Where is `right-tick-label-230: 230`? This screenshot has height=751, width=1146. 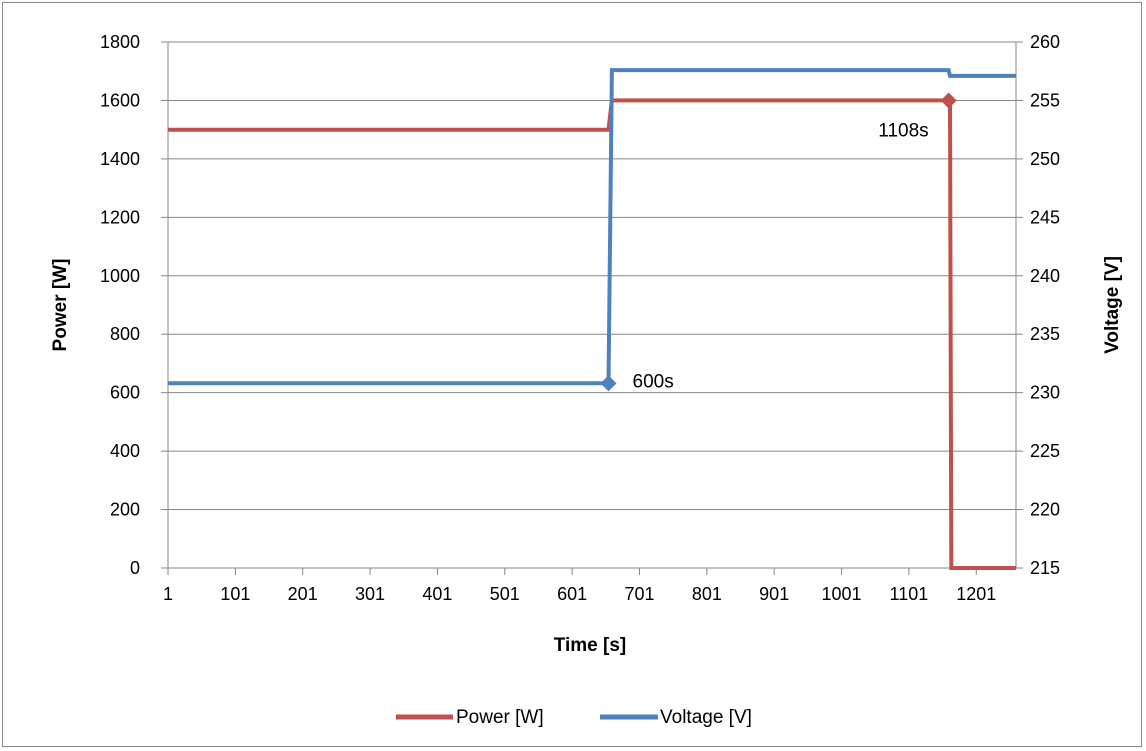
right-tick-label-230: 230 is located at coordinates (1045, 393).